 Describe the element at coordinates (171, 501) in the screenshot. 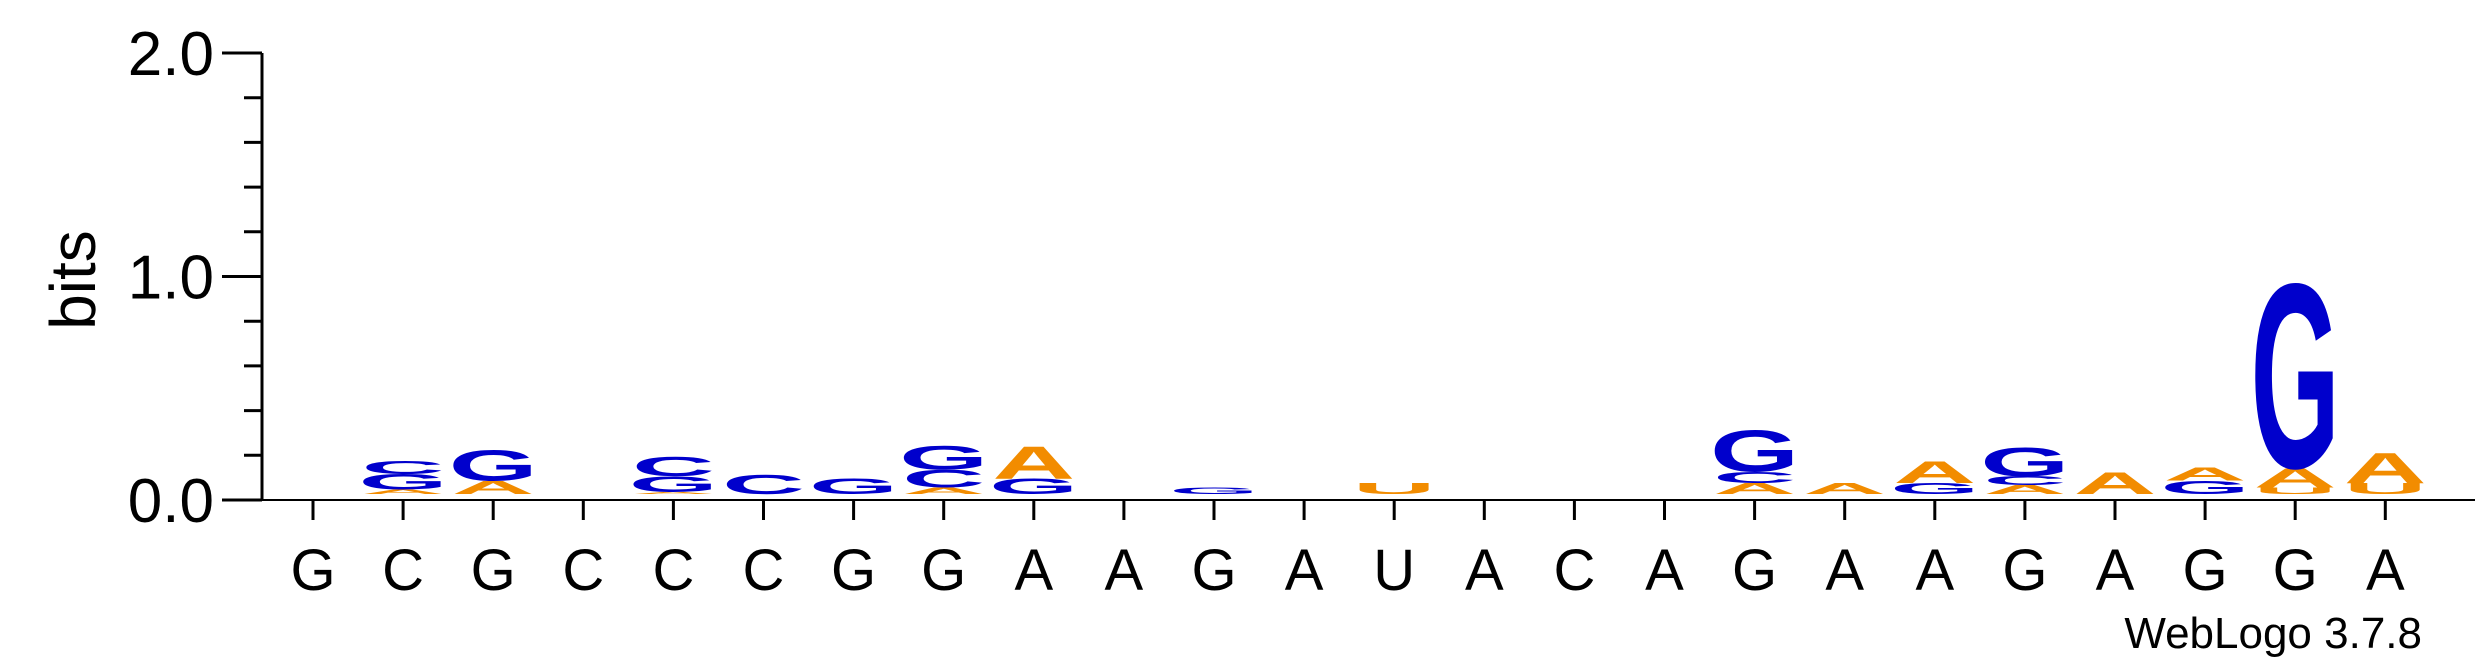

I see `y-tick-label: 0.0` at that location.